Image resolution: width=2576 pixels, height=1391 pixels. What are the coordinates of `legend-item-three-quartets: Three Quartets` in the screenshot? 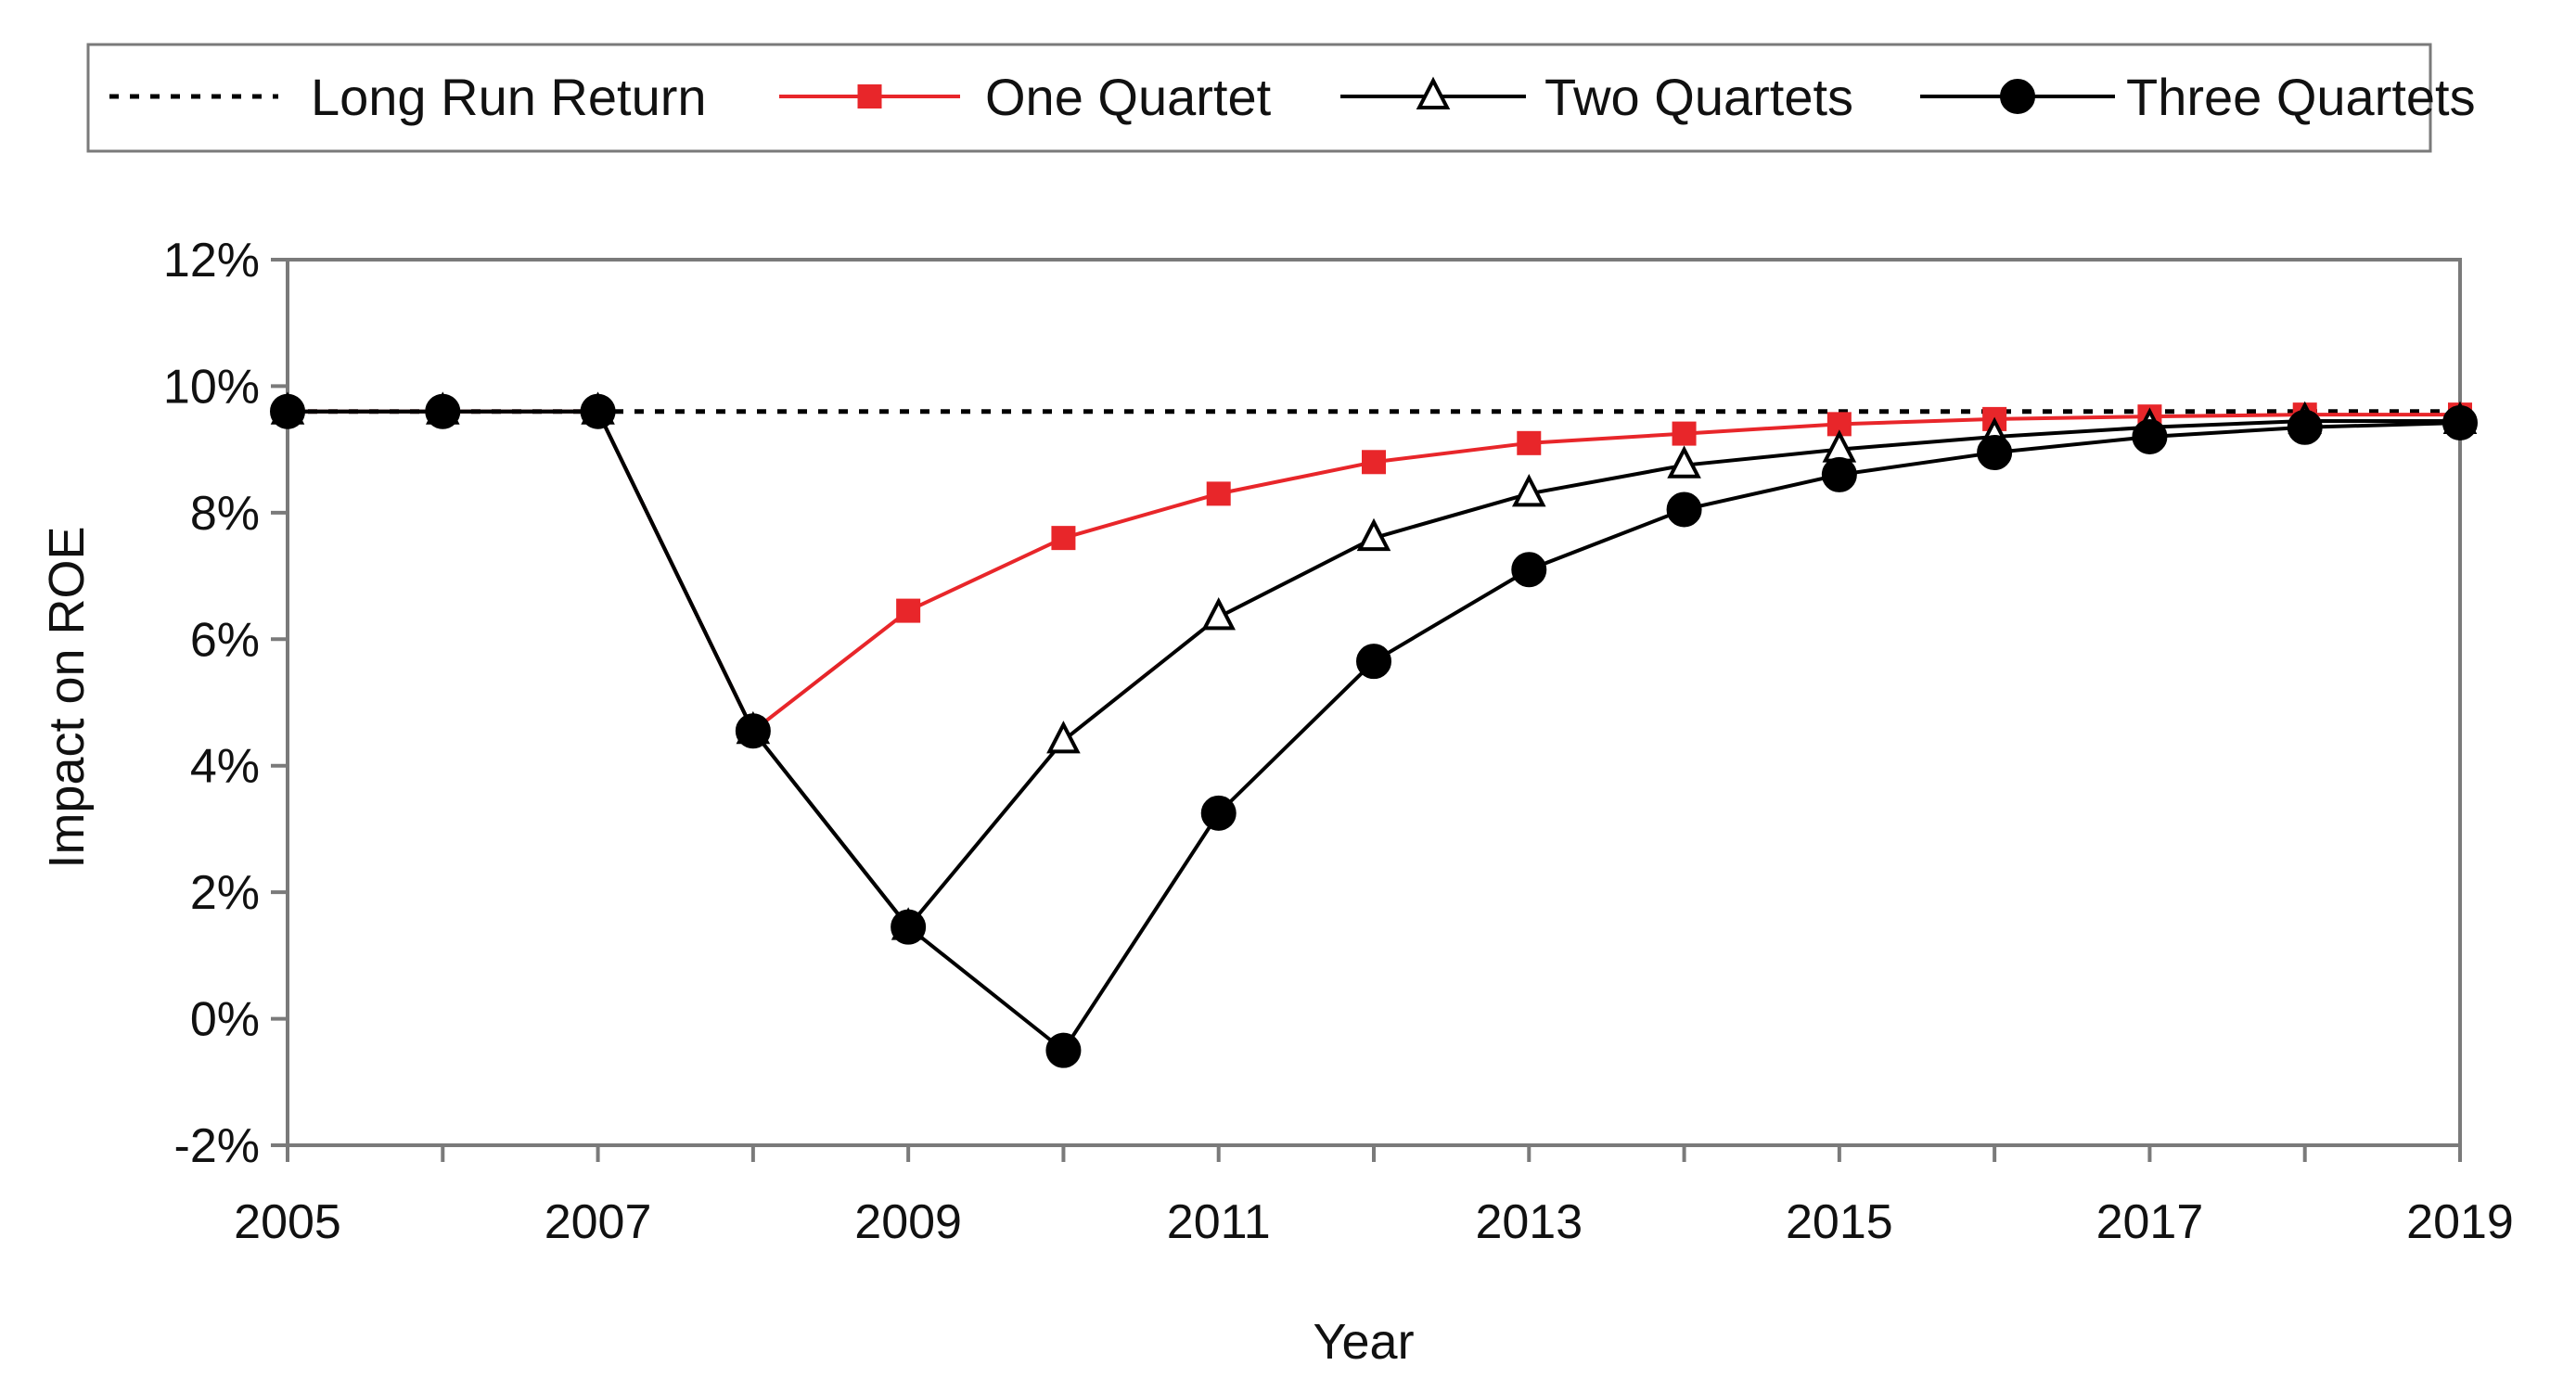 It's located at (2198, 97).